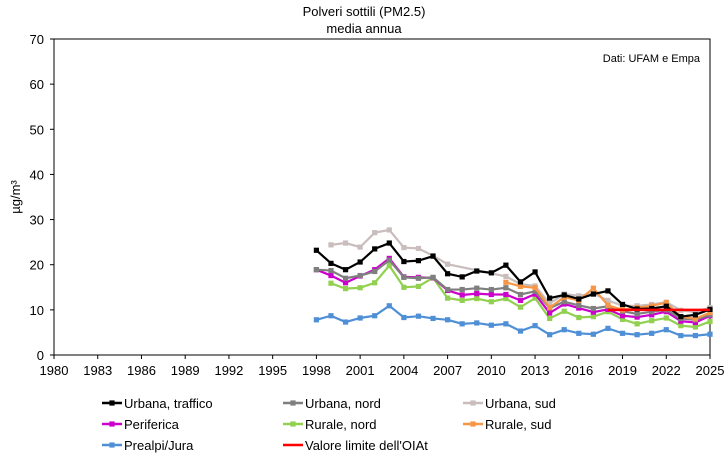 Image resolution: width=728 pixels, height=462 pixels. I want to click on legend-label: Urbana, traffico, so click(168, 403).